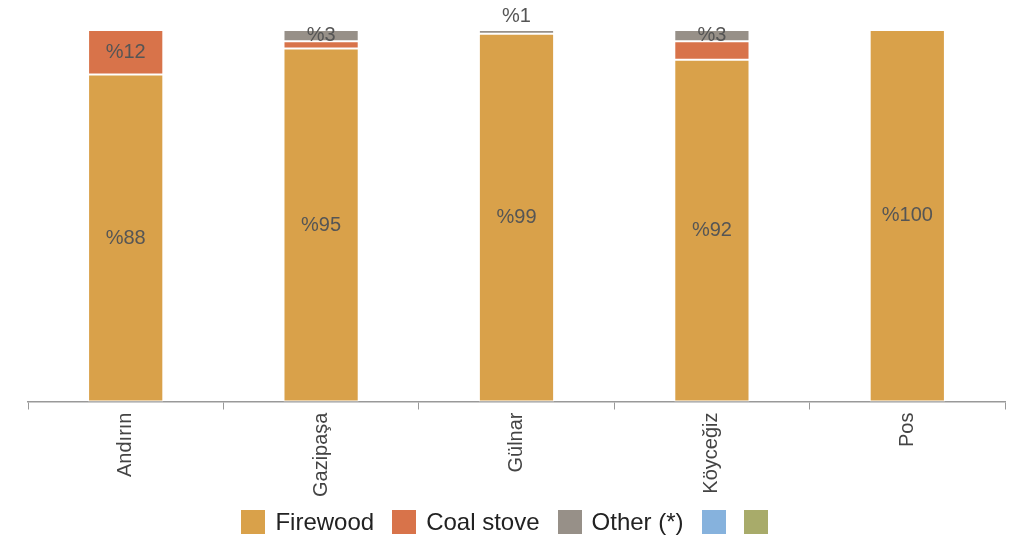  What do you see at coordinates (321, 223) in the screenshot?
I see `data-label: %95` at bounding box center [321, 223].